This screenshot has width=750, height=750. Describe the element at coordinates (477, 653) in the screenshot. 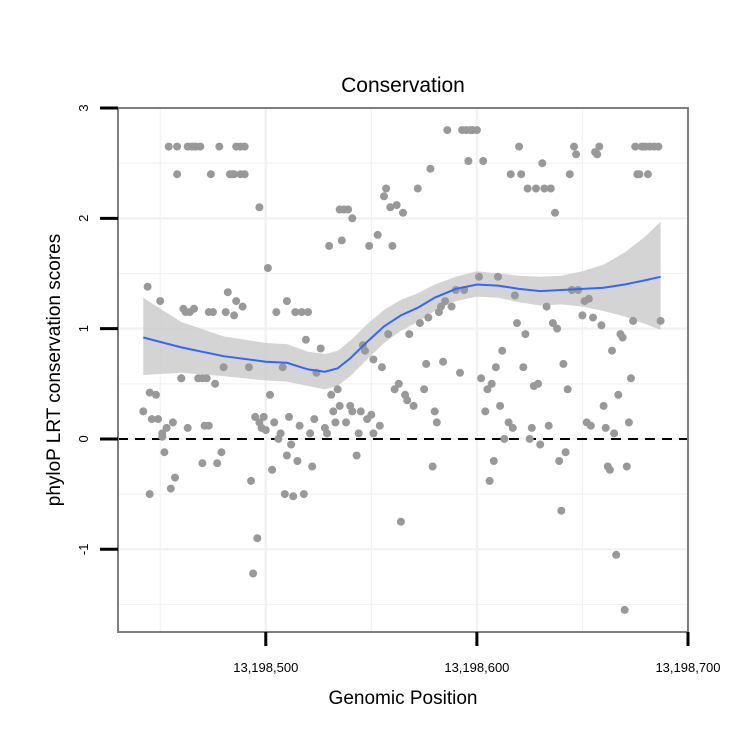

I see `x-axis-ticks: 13,198,500 13,198,600 13,198,700` at that location.